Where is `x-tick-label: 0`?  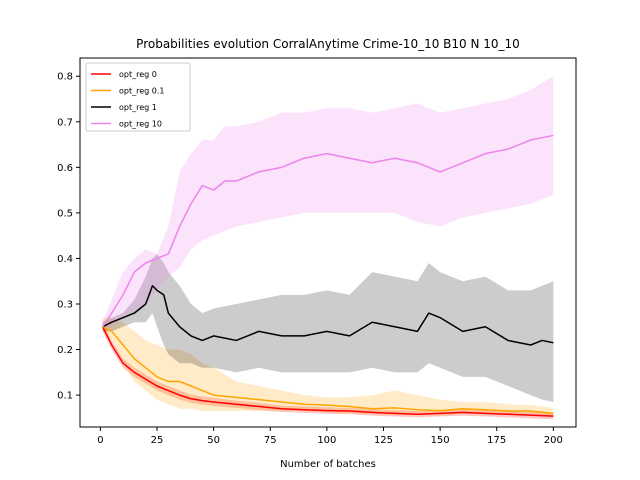
x-tick-label: 0 is located at coordinates (100, 440).